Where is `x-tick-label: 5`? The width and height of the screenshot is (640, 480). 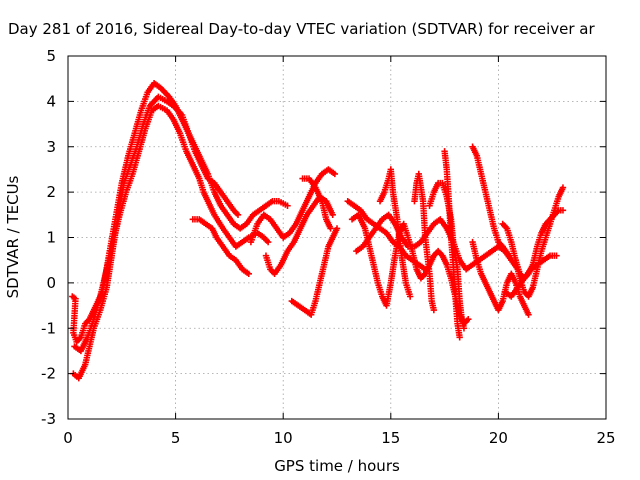 x-tick-label: 5 is located at coordinates (176, 438).